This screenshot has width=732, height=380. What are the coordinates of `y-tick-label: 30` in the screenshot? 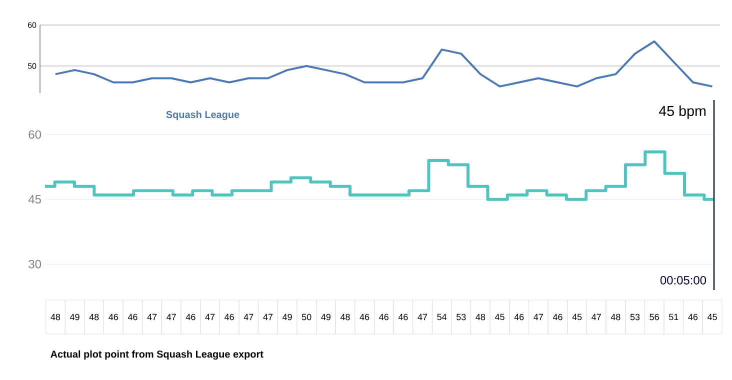 It's located at (35, 264).